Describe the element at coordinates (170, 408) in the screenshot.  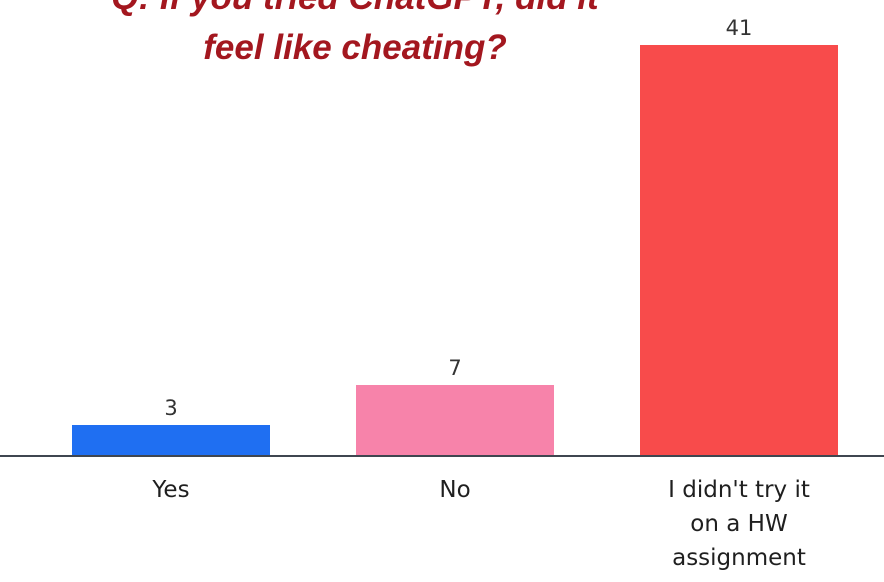
I see `bar-value-label-0: 3` at that location.